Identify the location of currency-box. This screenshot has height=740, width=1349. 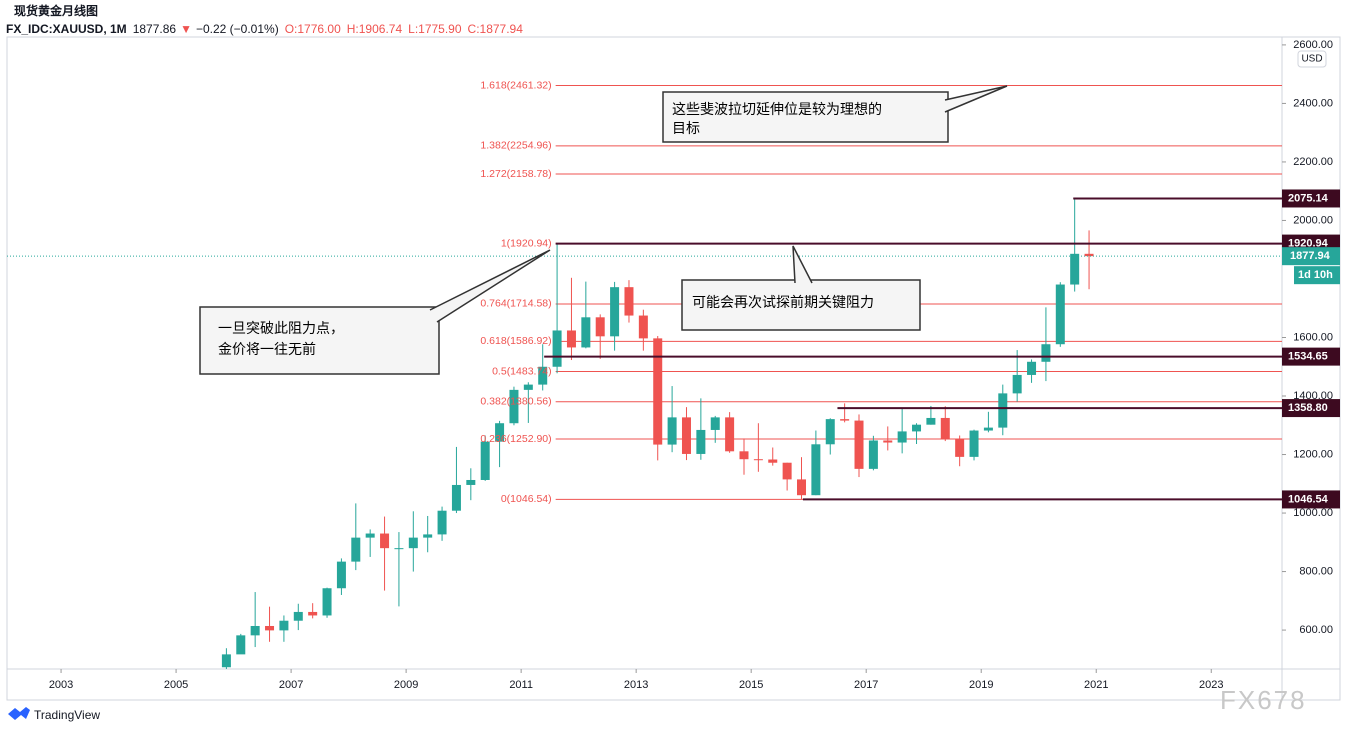
(1312, 59).